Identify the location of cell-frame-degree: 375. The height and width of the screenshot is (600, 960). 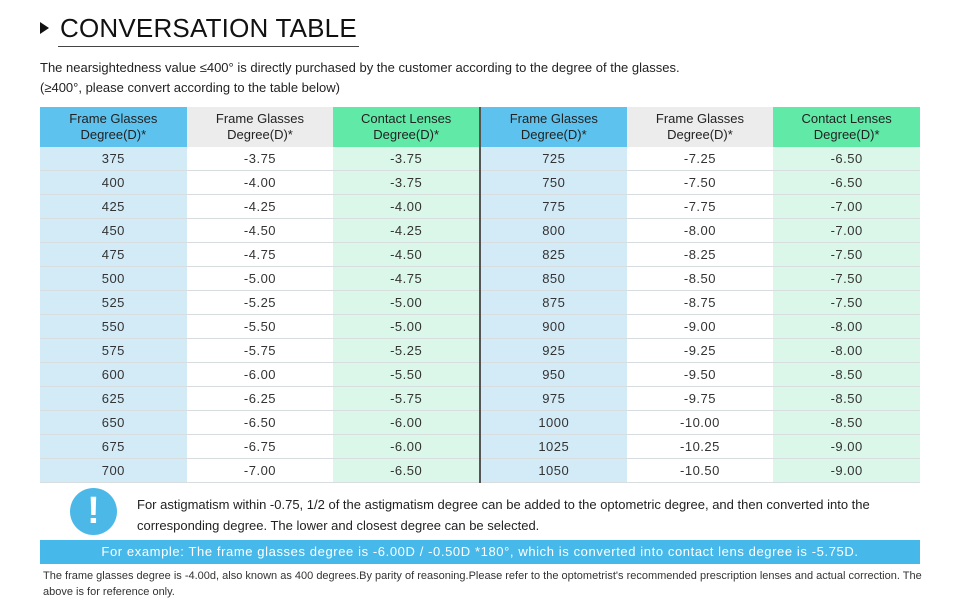
(113, 159).